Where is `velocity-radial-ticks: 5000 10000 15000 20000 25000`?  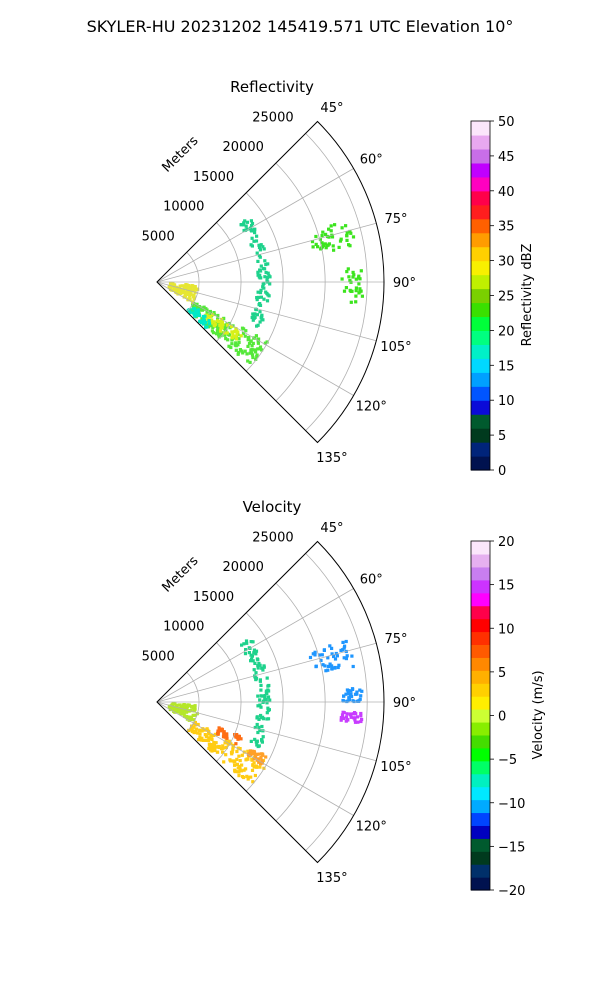
velocity-radial-ticks: 5000 10000 15000 20000 25000 is located at coordinates (218, 597).